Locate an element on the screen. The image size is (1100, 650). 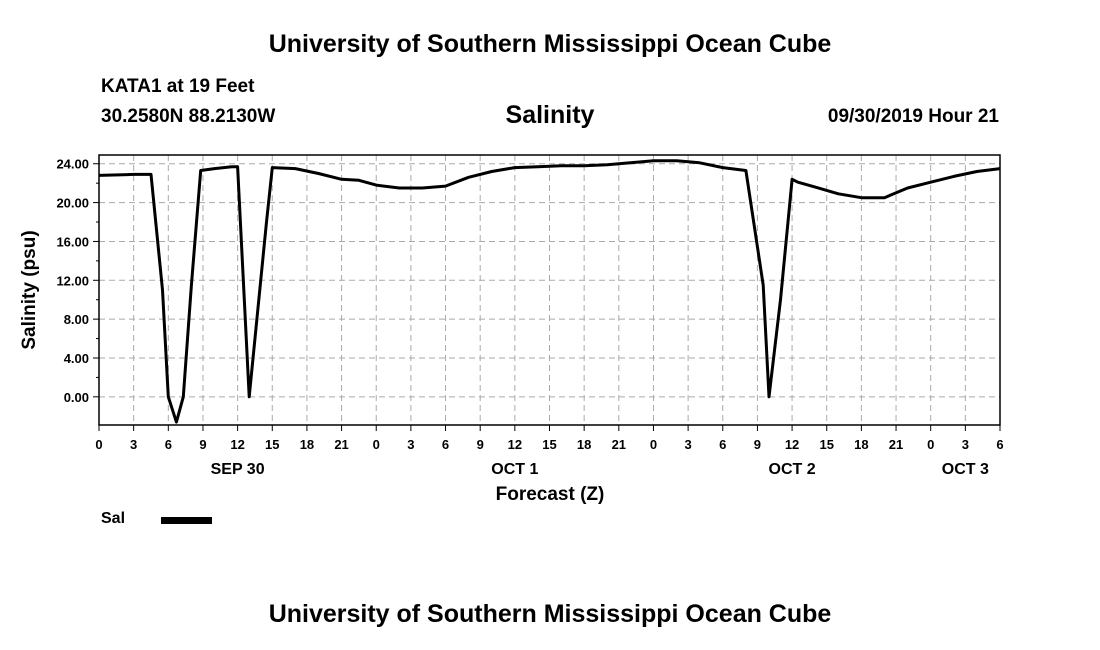
valid-time: 09/30/2019 Hour 21 is located at coordinates (913, 116).